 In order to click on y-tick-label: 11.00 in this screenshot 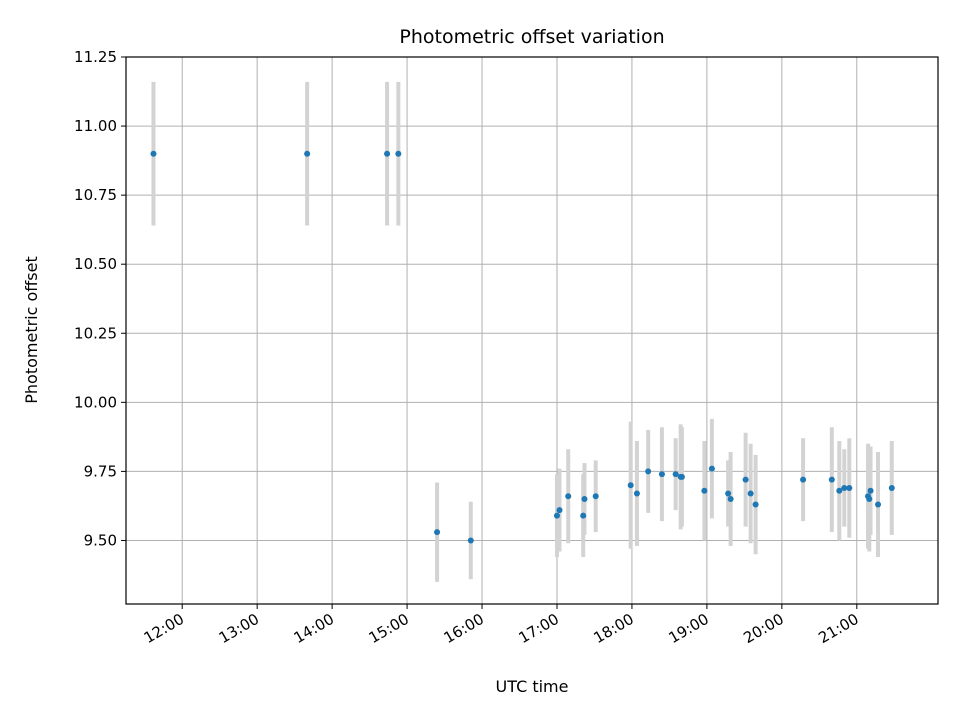, I will do `click(95, 126)`.